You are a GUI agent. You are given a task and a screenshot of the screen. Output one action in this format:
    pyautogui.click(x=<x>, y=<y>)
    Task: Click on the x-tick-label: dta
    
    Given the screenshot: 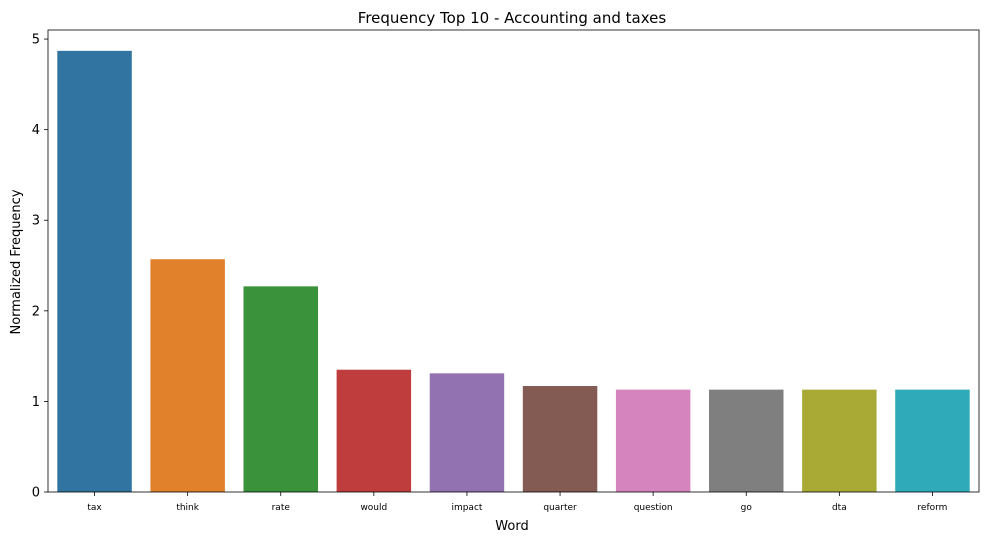 What is the action you would take?
    pyautogui.click(x=839, y=508)
    